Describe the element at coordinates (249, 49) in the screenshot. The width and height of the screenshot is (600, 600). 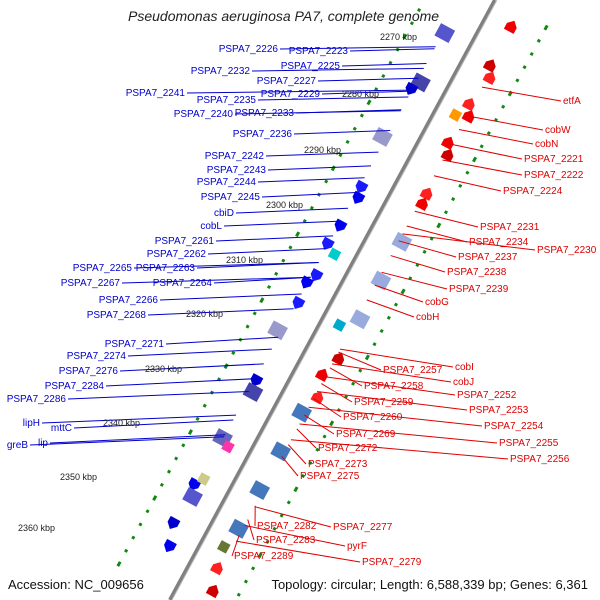
I see `forward-gene-label: PSPA7_2226` at that location.